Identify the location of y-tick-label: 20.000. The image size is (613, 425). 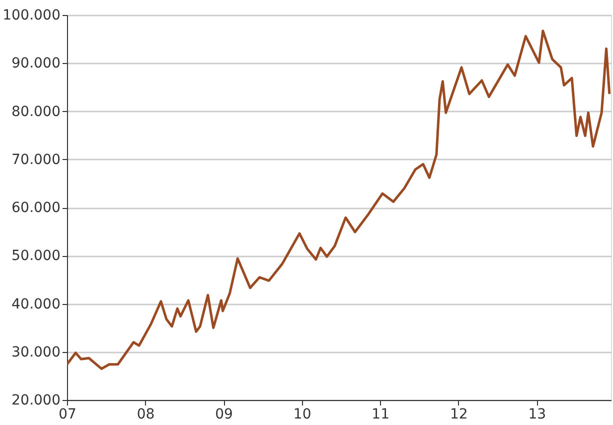
(36, 400).